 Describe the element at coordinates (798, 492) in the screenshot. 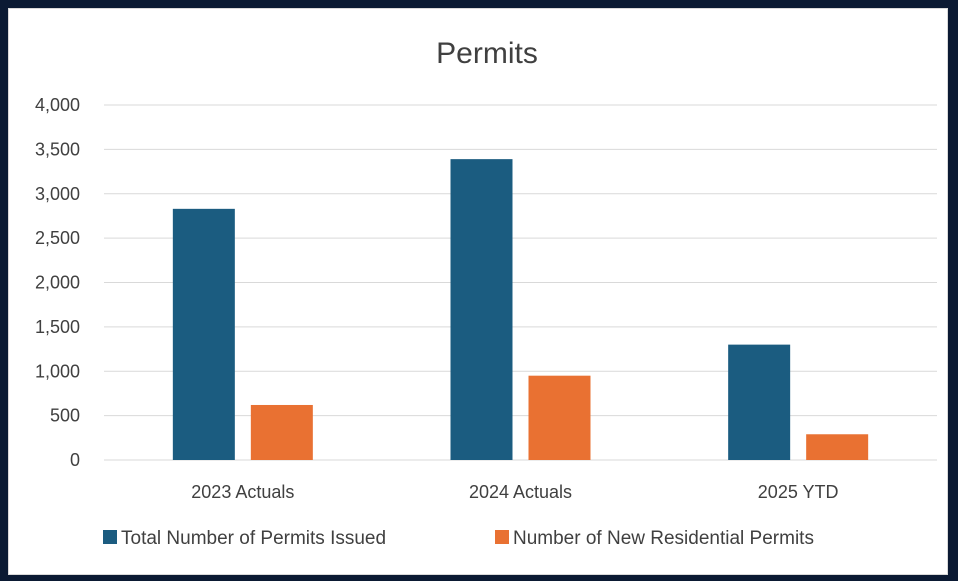

I see `x-category-label: 2025 YTD` at that location.